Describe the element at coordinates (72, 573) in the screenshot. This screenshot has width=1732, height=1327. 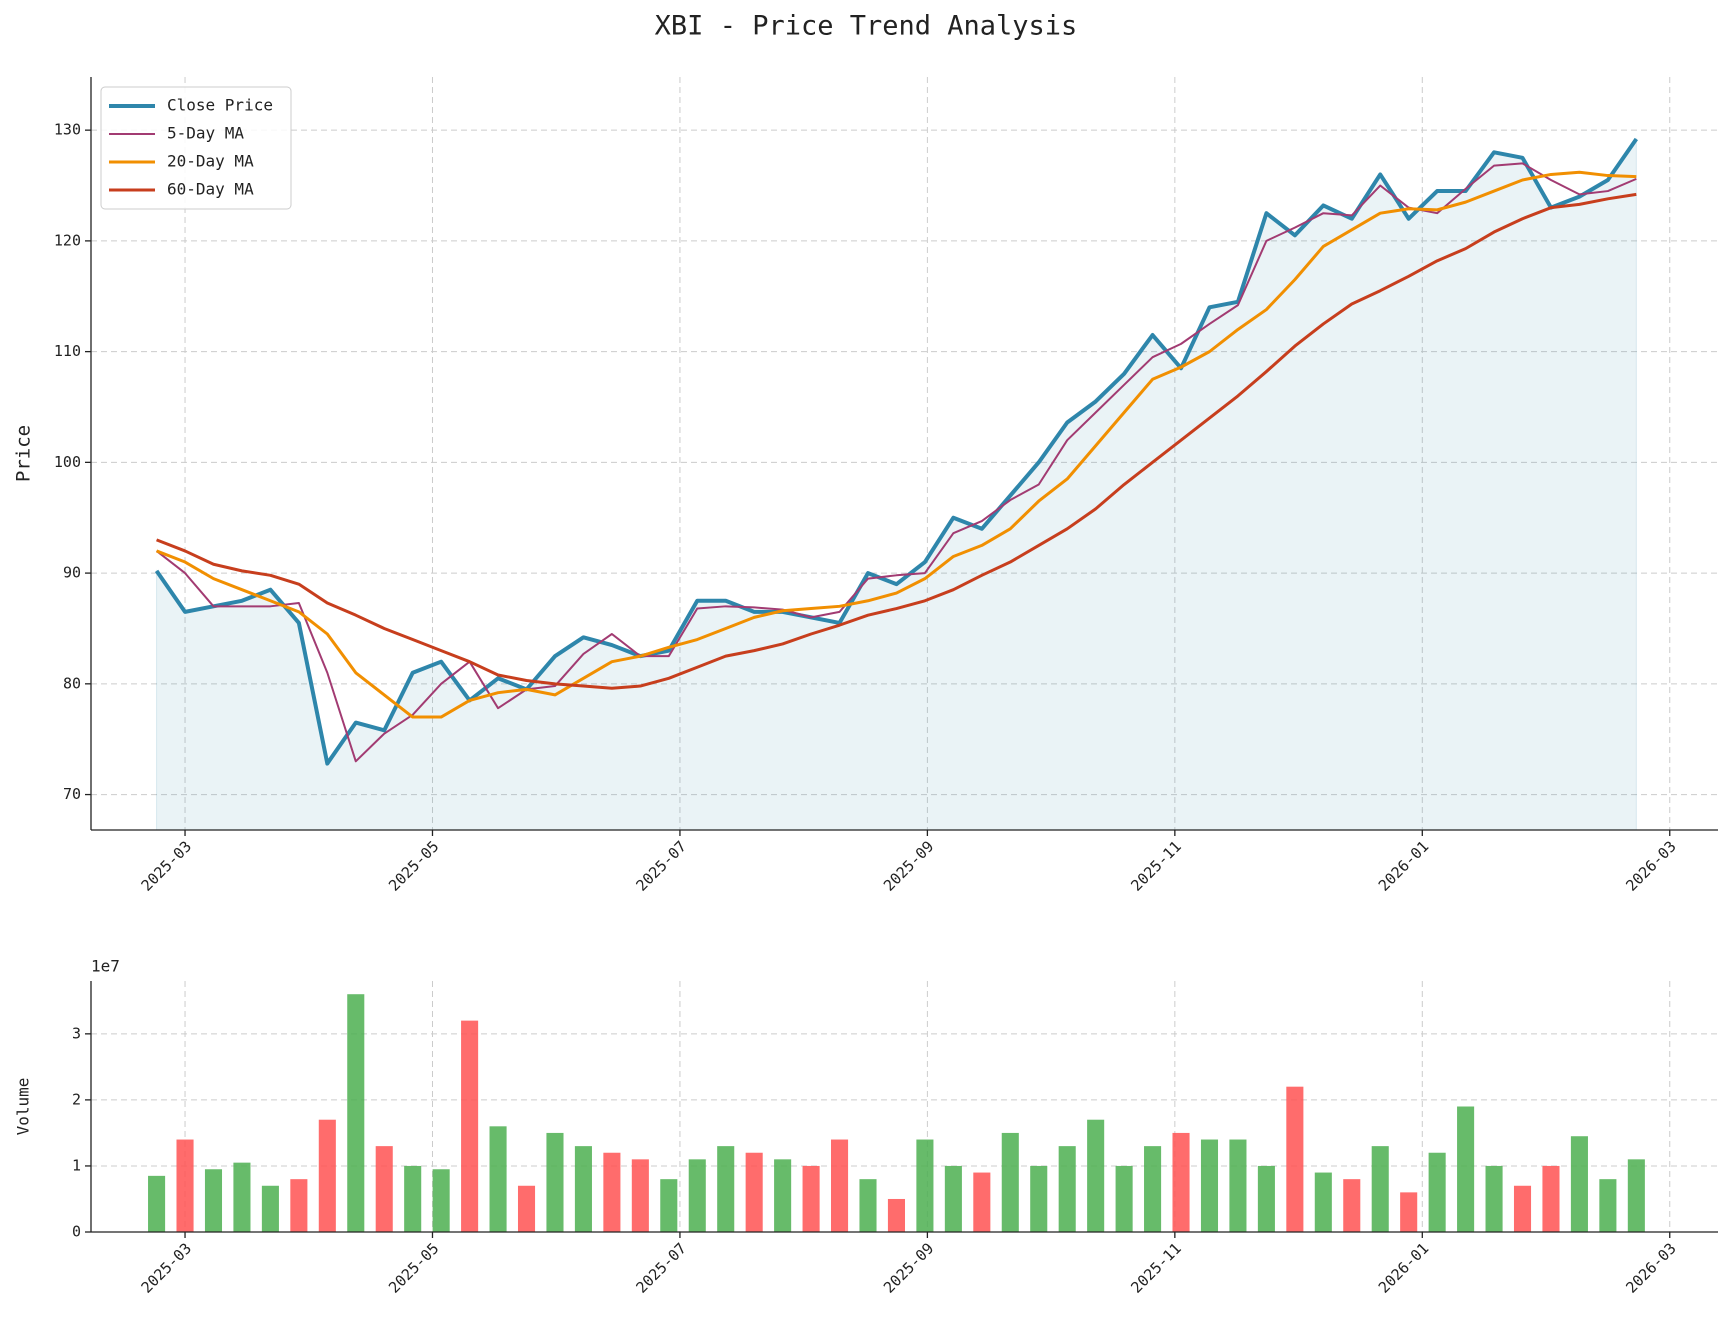
I see `y-tick-label: 90` at that location.